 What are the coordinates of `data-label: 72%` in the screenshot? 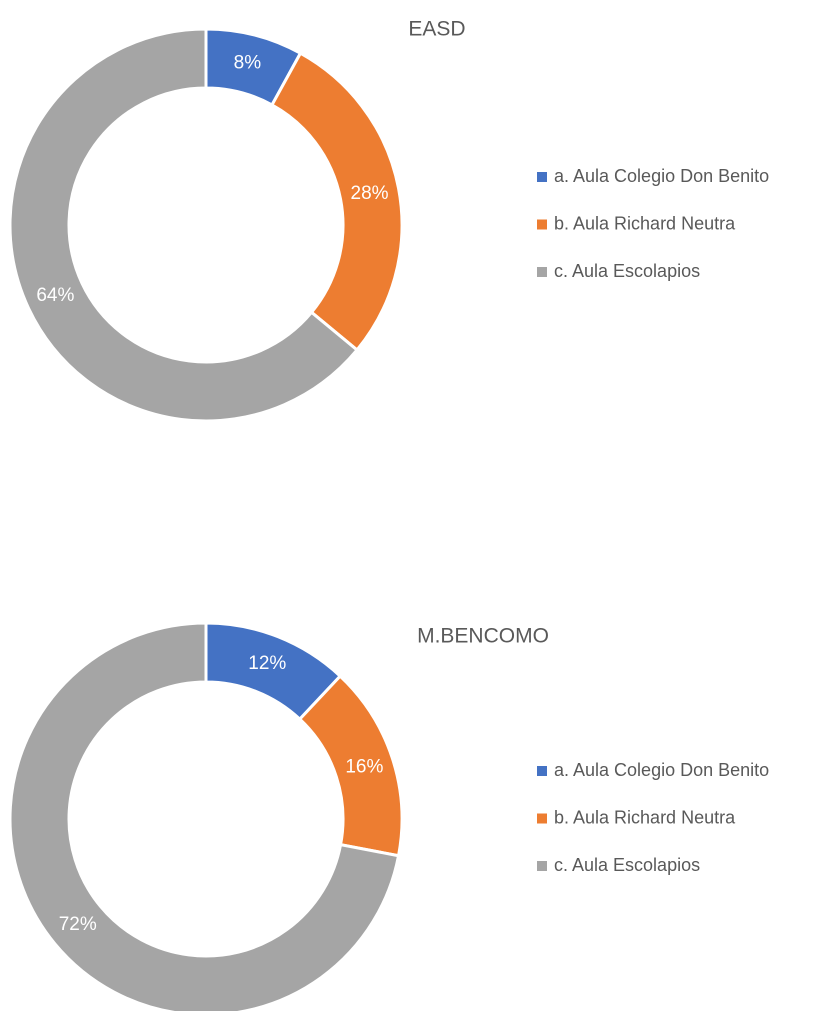 It's located at (78, 924).